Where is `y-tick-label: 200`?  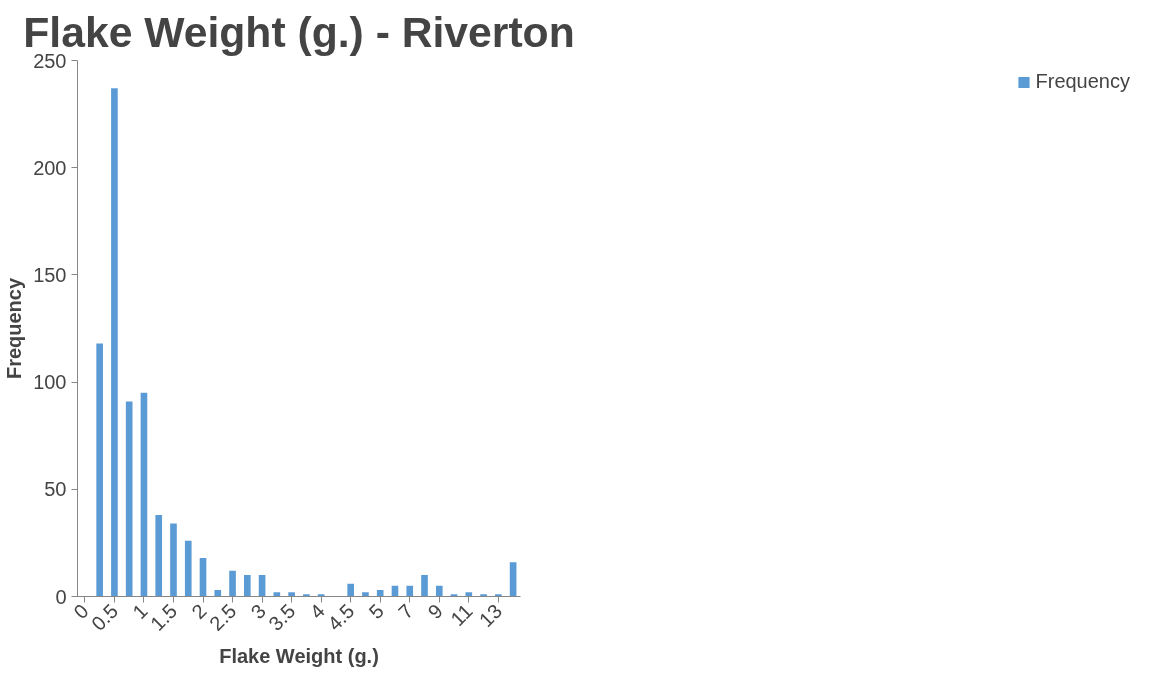
y-tick-label: 200 is located at coordinates (50, 167).